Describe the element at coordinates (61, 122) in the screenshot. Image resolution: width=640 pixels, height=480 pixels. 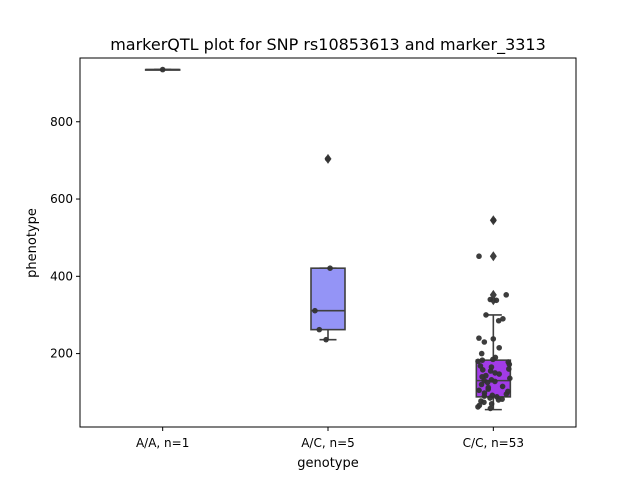
I see `y-tick-label-800: 800` at that location.